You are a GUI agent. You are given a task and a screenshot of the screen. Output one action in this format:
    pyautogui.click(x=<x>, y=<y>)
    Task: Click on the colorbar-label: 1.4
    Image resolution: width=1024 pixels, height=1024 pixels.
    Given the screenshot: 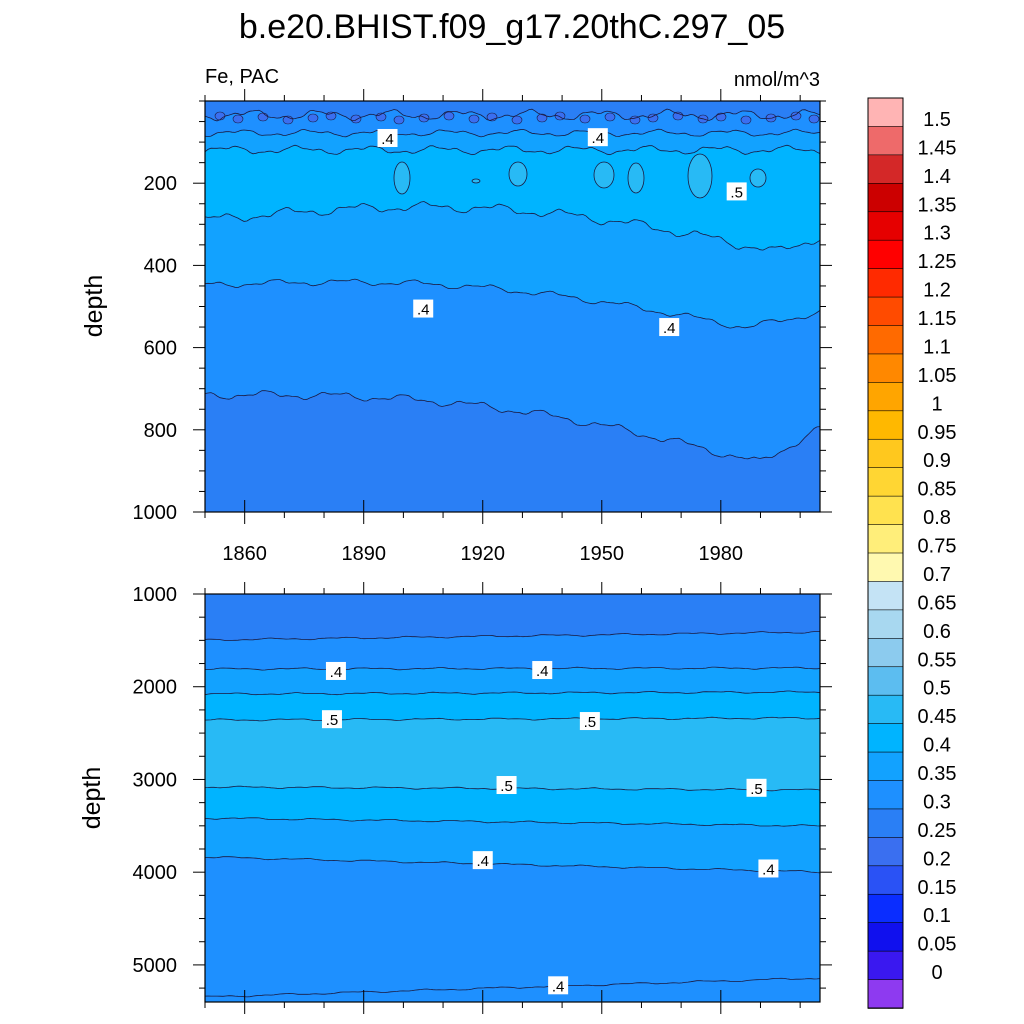 What is the action you would take?
    pyautogui.click(x=937, y=177)
    